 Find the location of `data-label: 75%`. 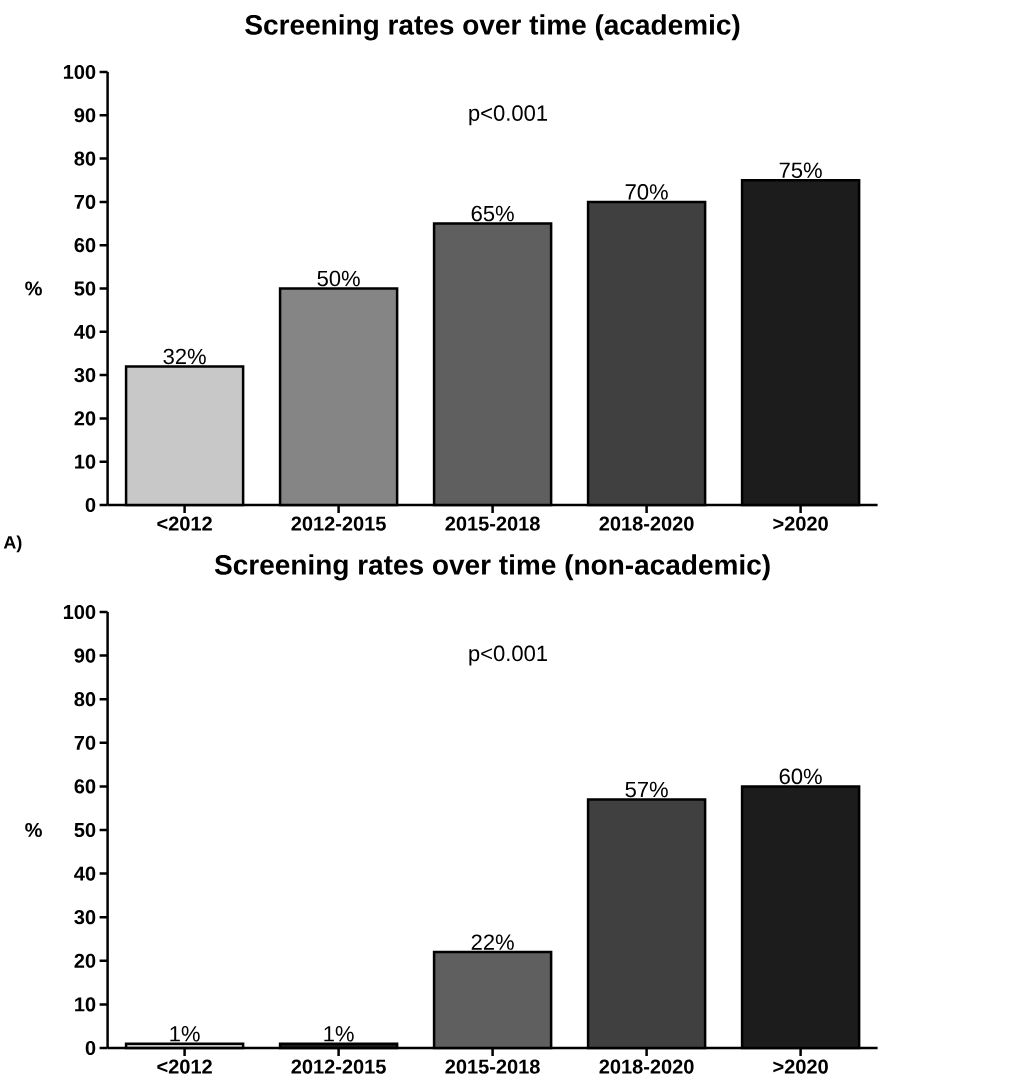

data-label: 75% is located at coordinates (801, 170).